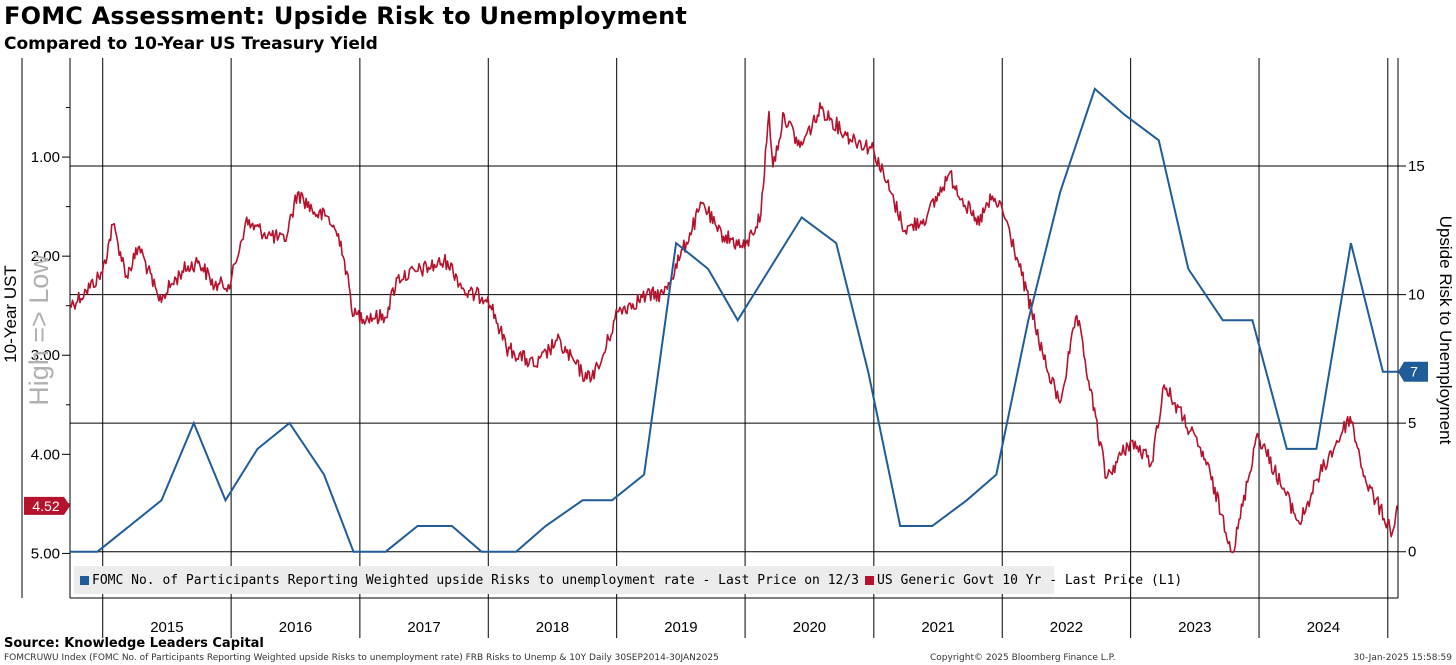  I want to click on x-tick-label-2016: 2016, so click(295, 627).